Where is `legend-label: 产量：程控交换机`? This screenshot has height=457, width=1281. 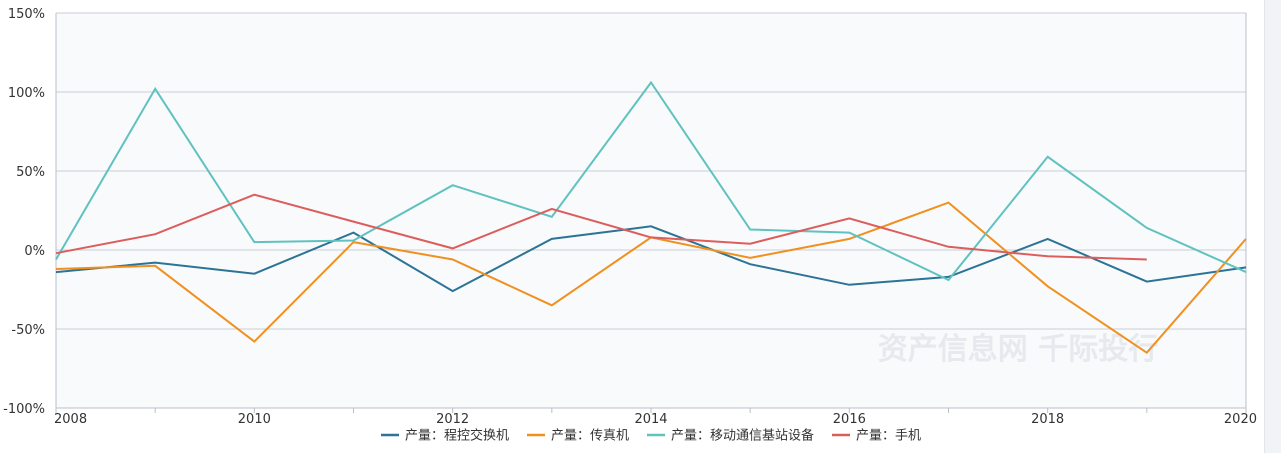 legend-label: 产量：程控交换机 is located at coordinates (457, 436).